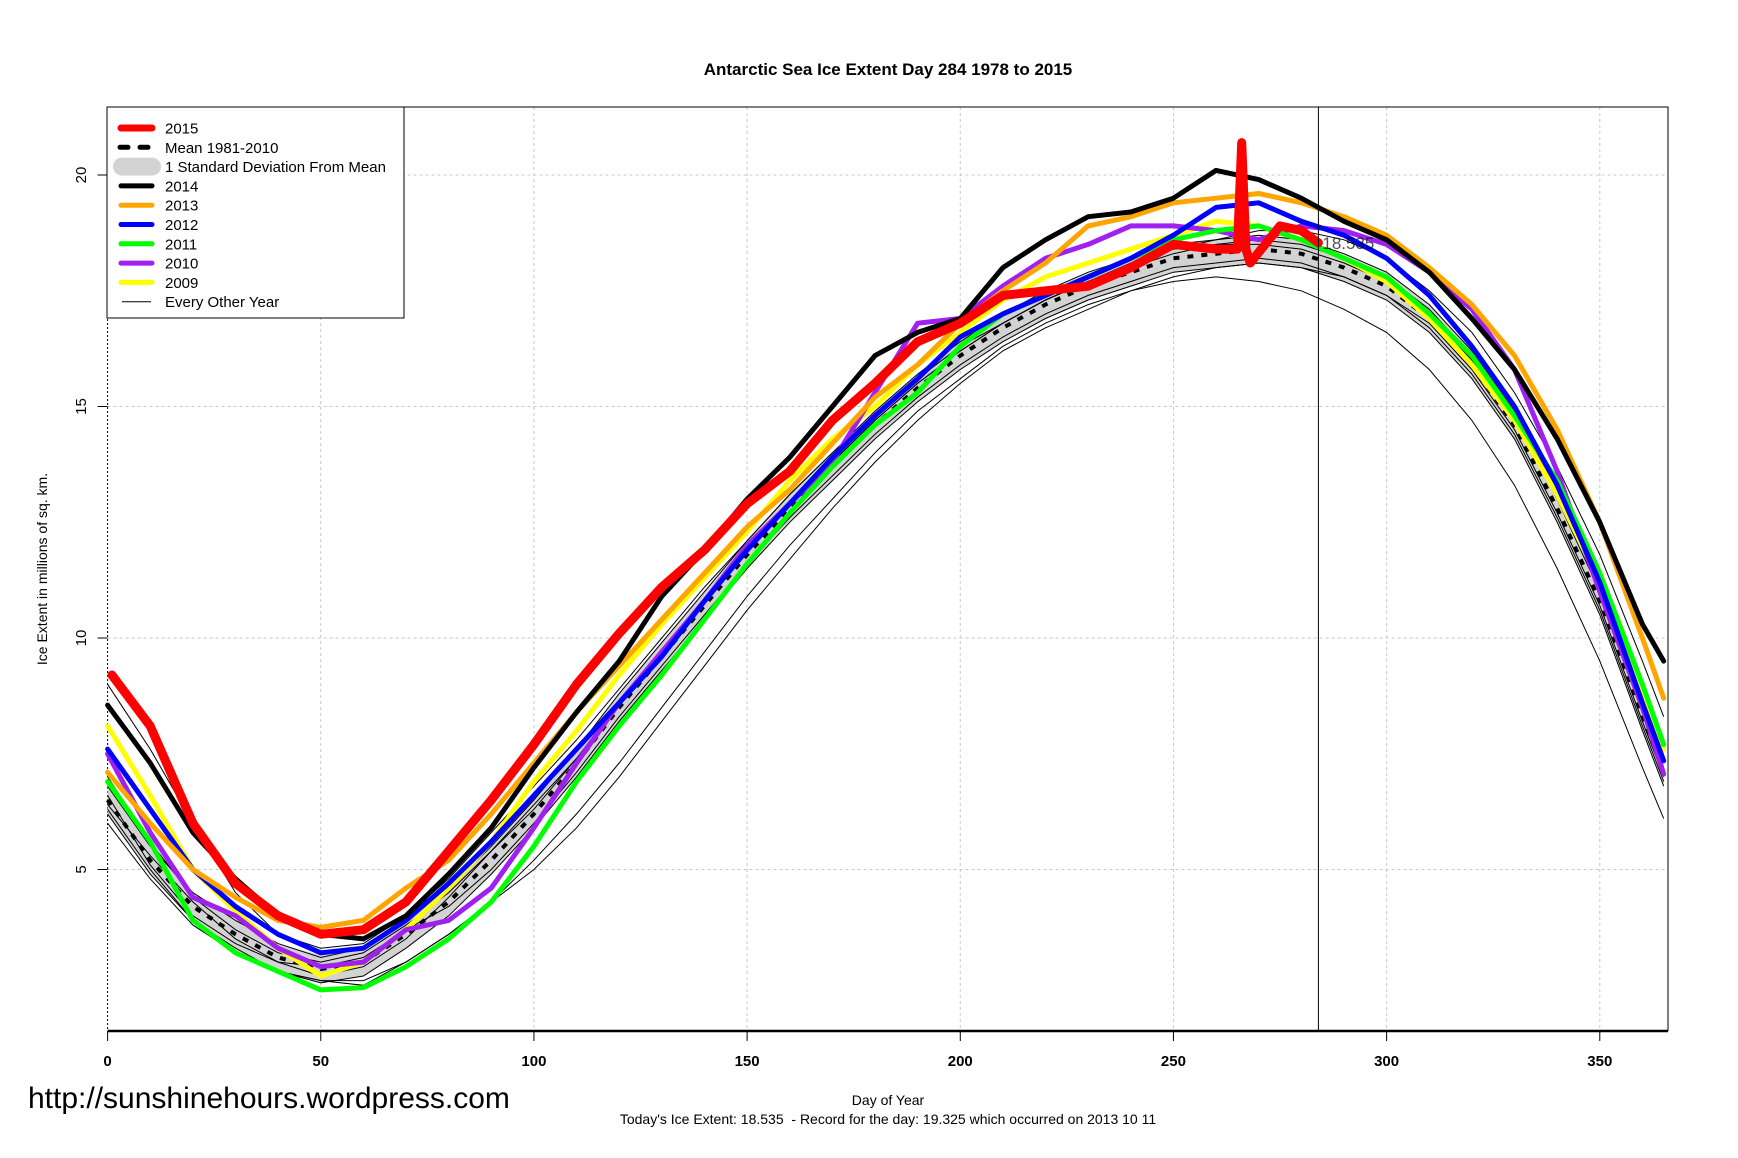 The height and width of the screenshot is (1158, 1738). Describe the element at coordinates (181, 244) in the screenshot. I see `legend-label: 2011` at that location.